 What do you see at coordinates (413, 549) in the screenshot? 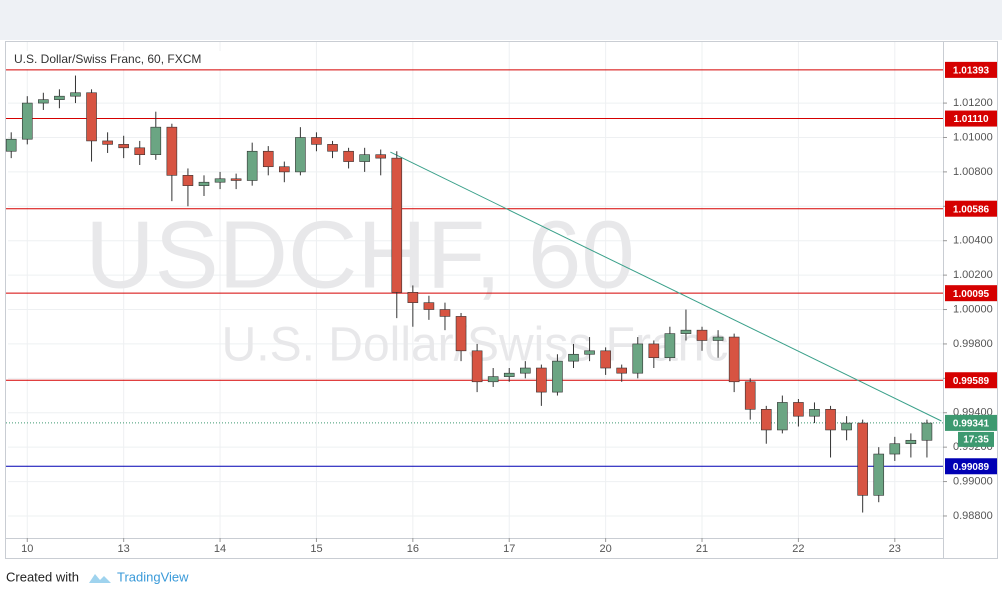
I see `x-tick-label: 16` at bounding box center [413, 549].